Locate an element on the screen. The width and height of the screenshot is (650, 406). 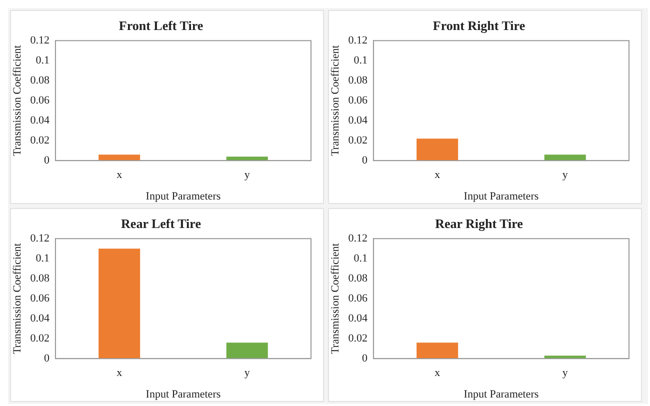
chart-title: Front Right Tire is located at coordinates (479, 26).